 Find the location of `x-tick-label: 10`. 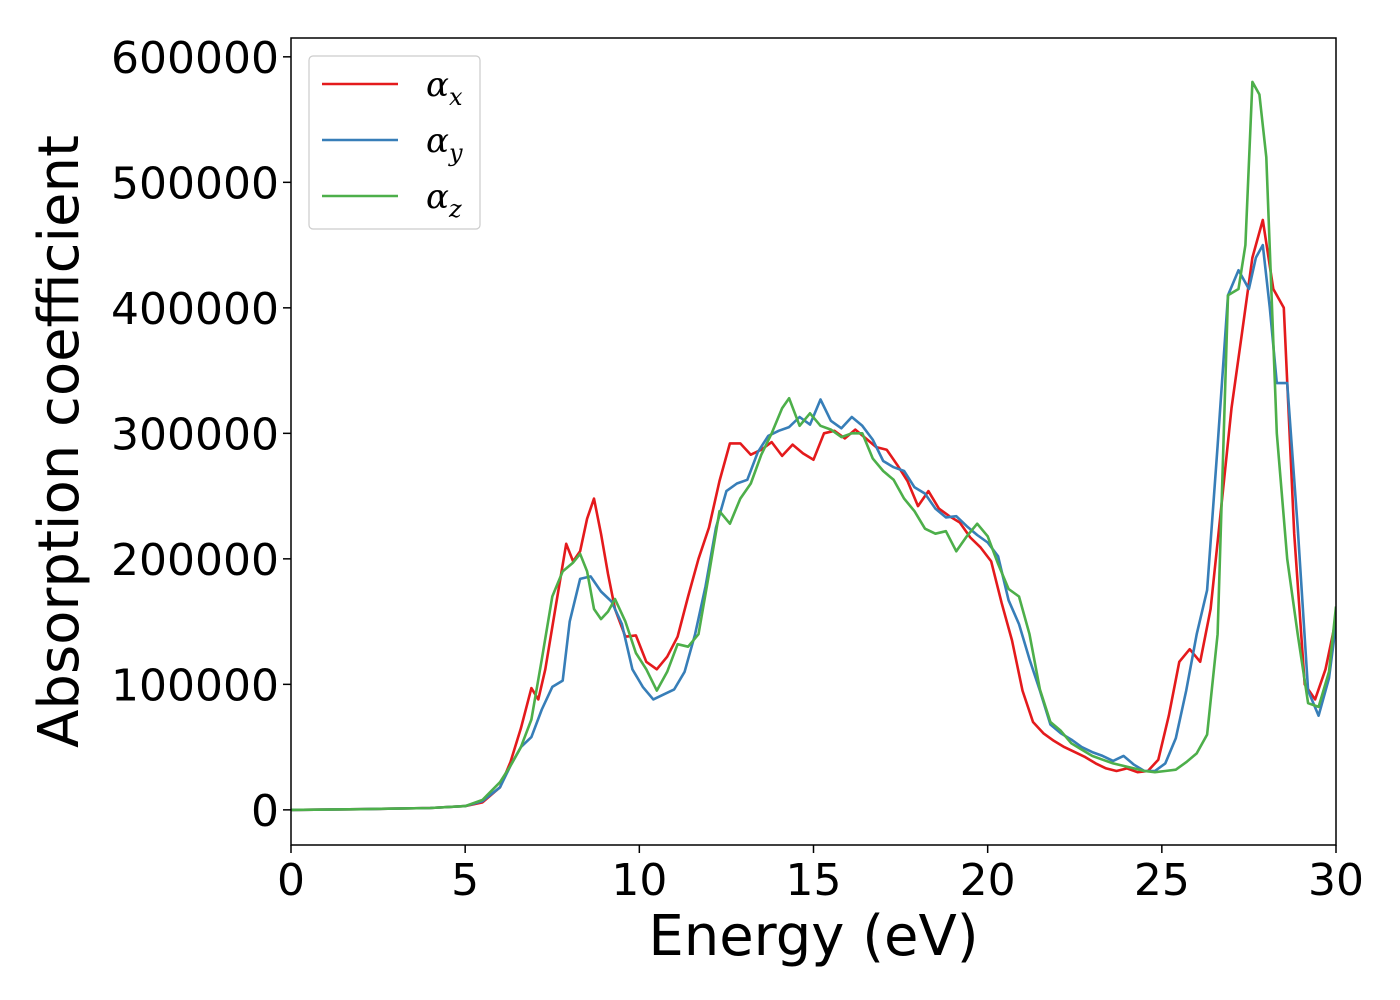

x-tick-label: 10 is located at coordinates (639, 880).